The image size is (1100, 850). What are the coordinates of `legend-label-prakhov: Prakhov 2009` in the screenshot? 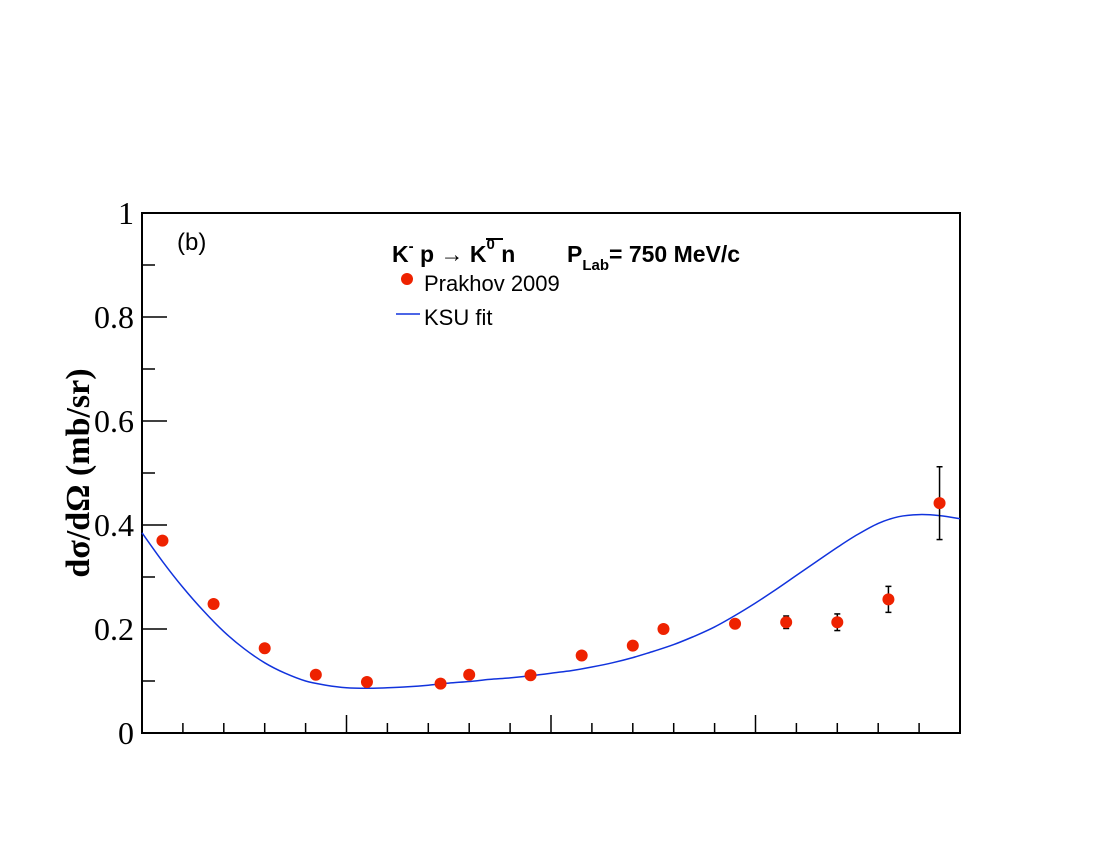 It's located at (492, 283).